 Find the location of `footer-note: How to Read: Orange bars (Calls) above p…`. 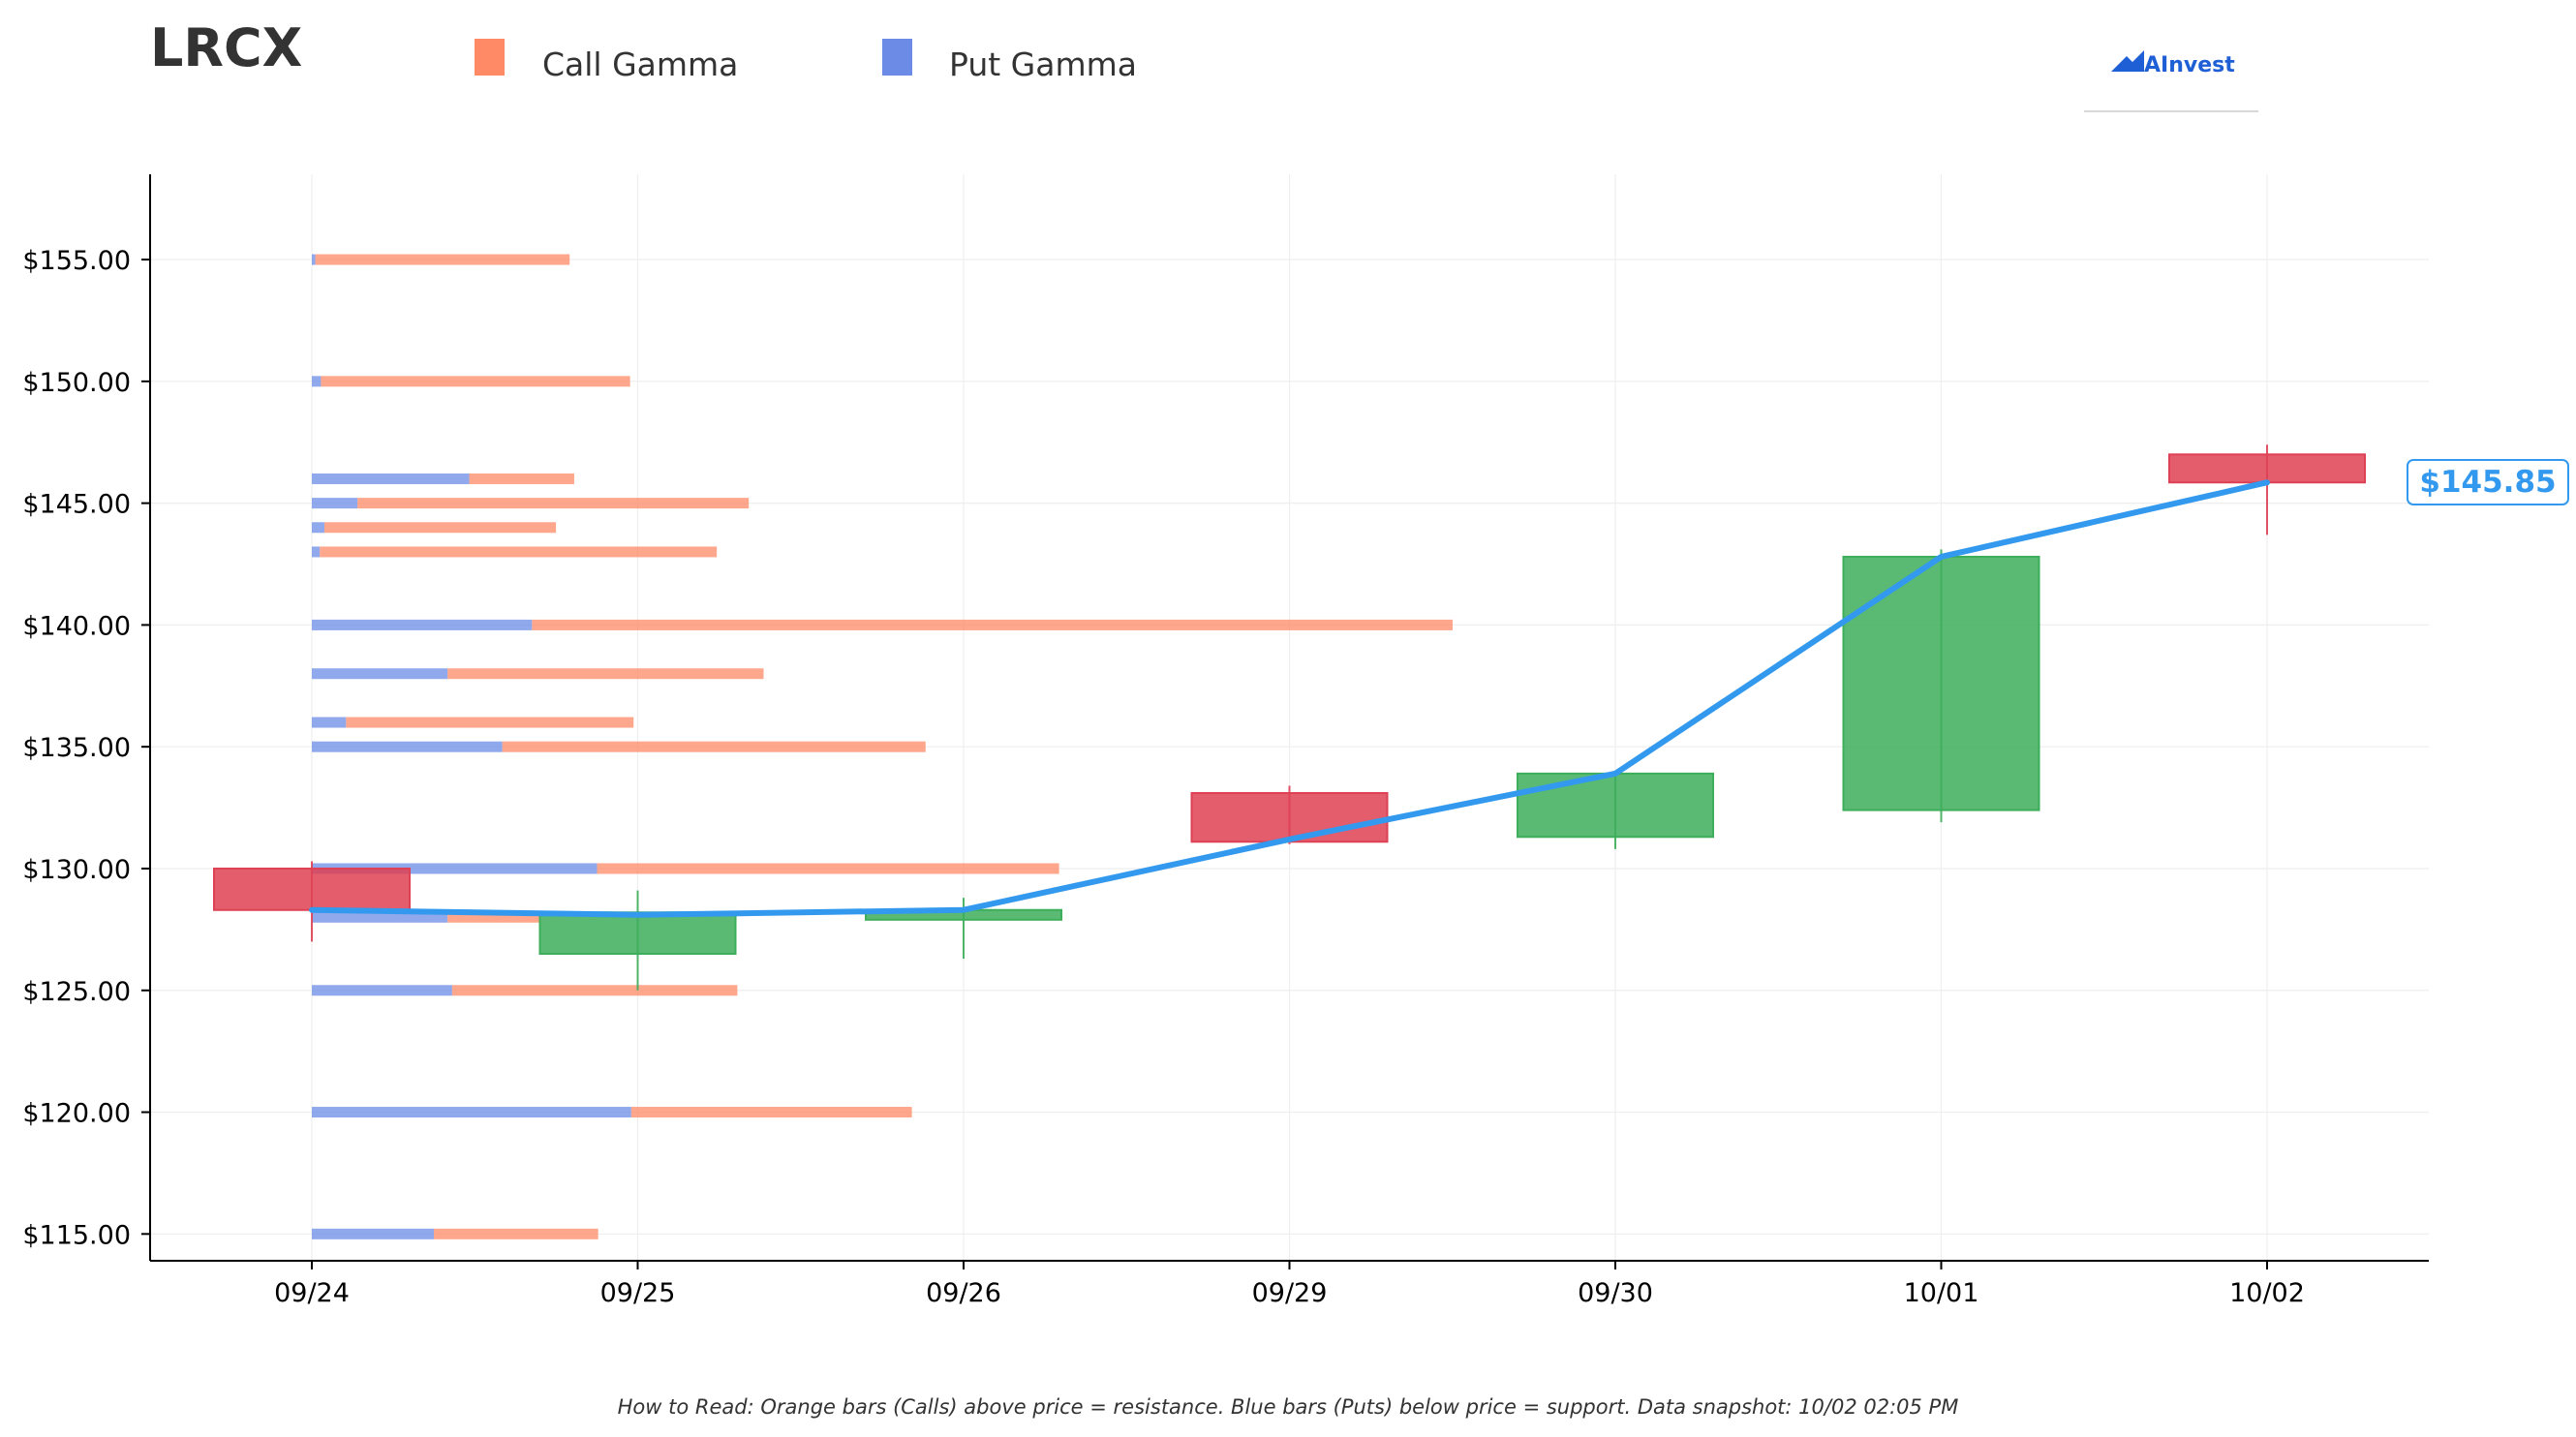

footer-note: How to Read: Orange bars (Calls) above p… is located at coordinates (1288, 1407).